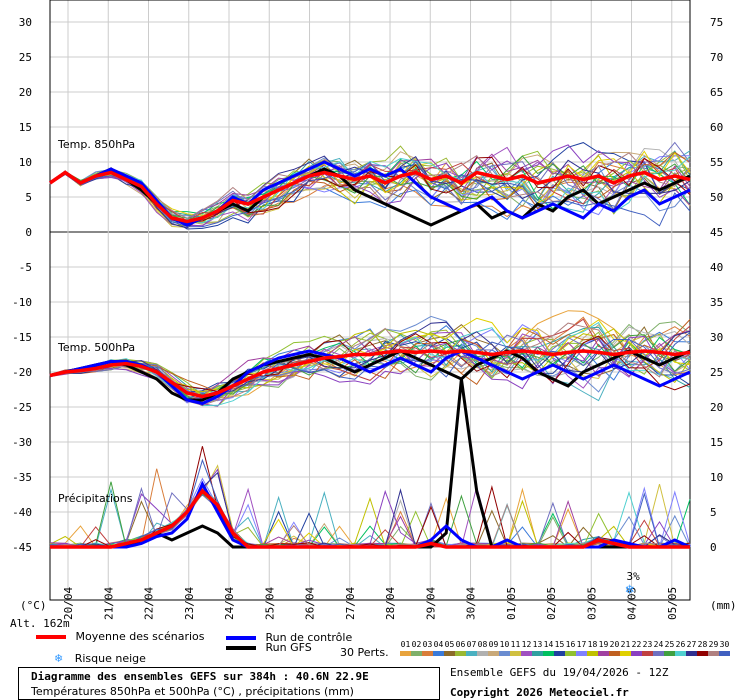  I want to click on pert-legend-item: 02, so click(416, 648).